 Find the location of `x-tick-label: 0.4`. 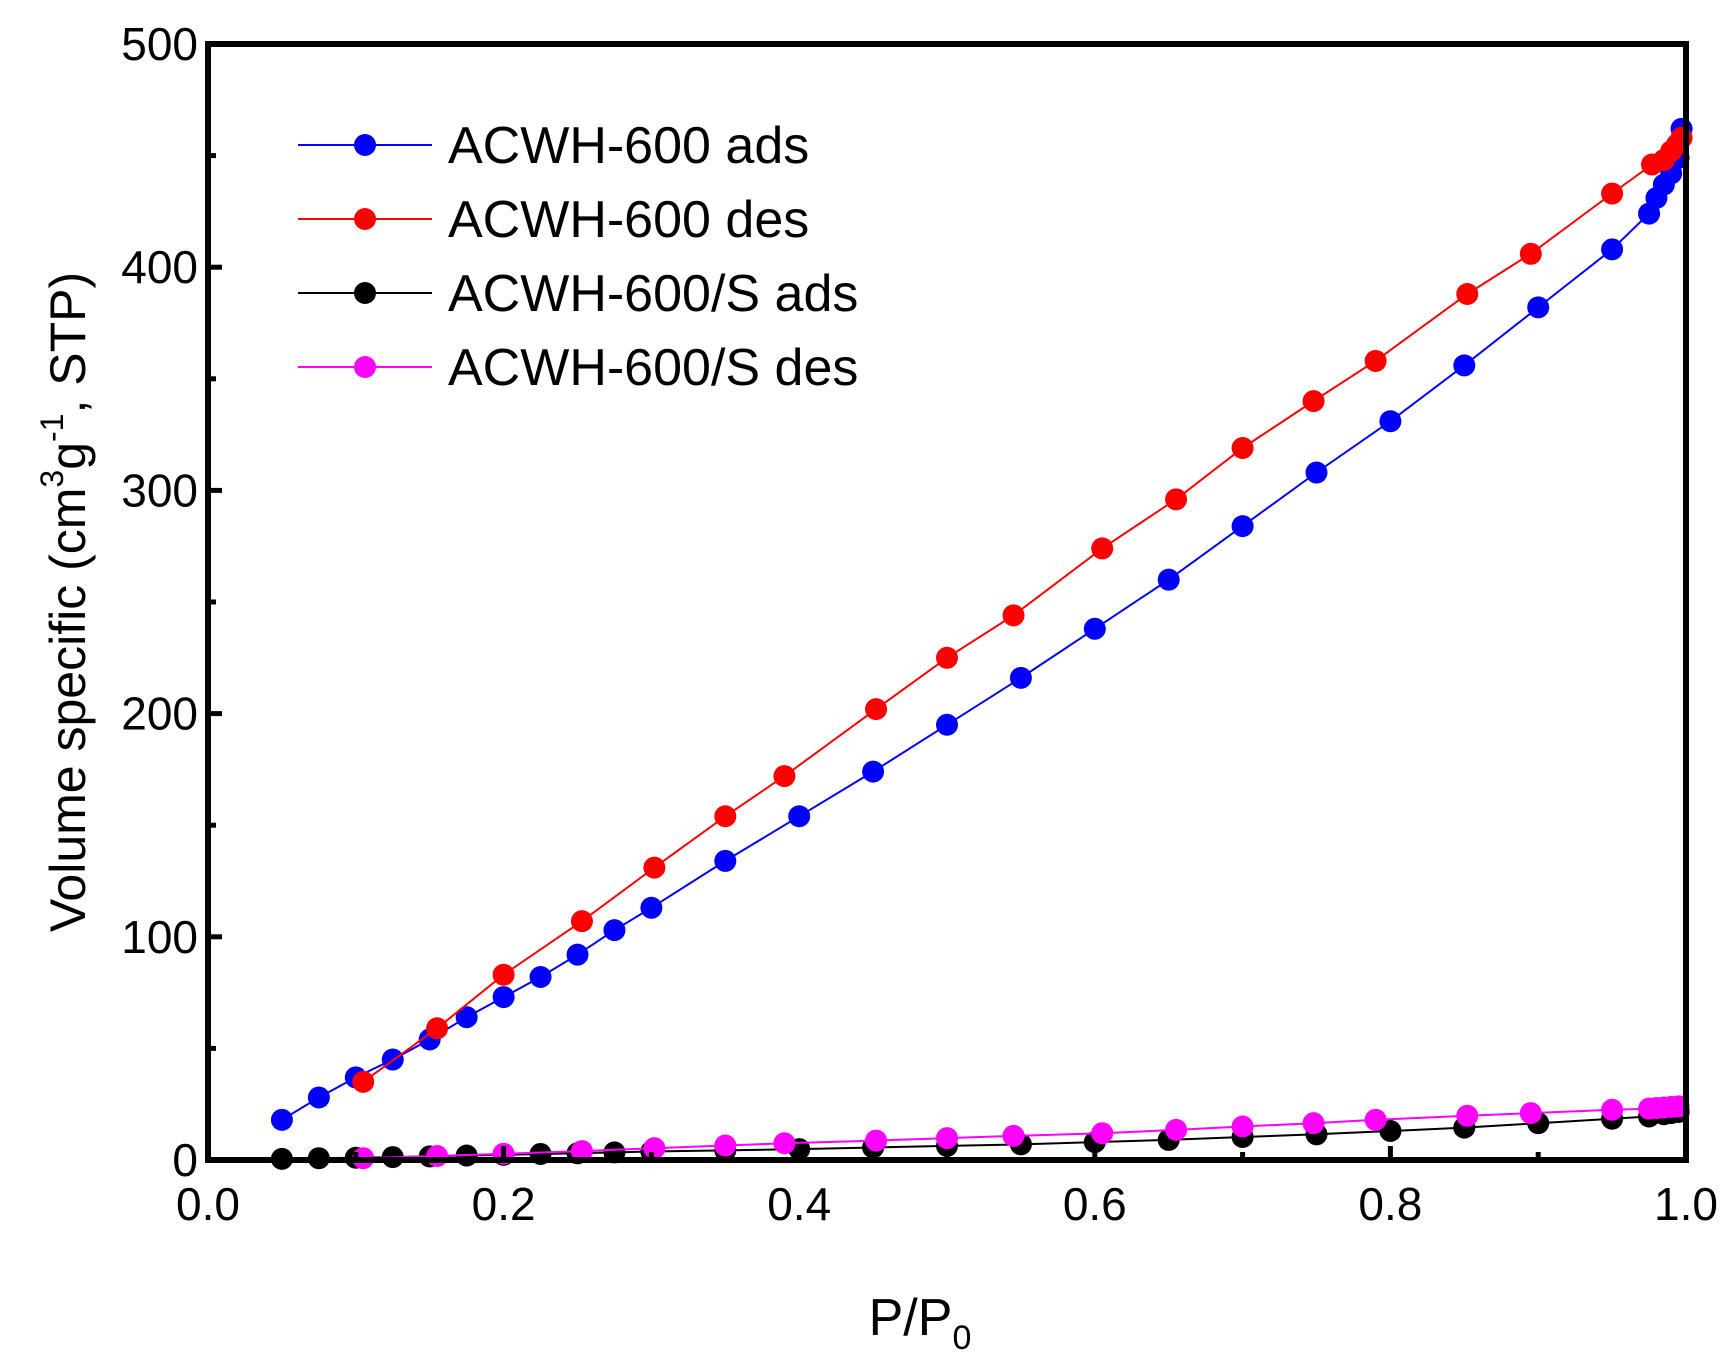

x-tick-label: 0.4 is located at coordinates (799, 1204).